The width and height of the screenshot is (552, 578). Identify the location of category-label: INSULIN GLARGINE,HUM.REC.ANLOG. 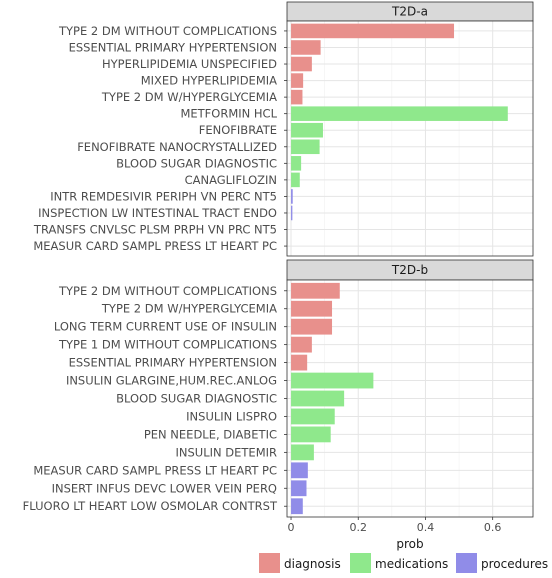
(171, 381).